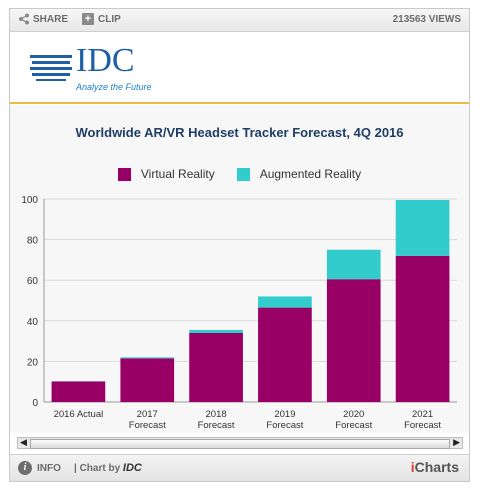  What do you see at coordinates (239, 467) in the screenshot?
I see `bottom-bar: i INFO | Chart by IDC iCharts` at bounding box center [239, 467].